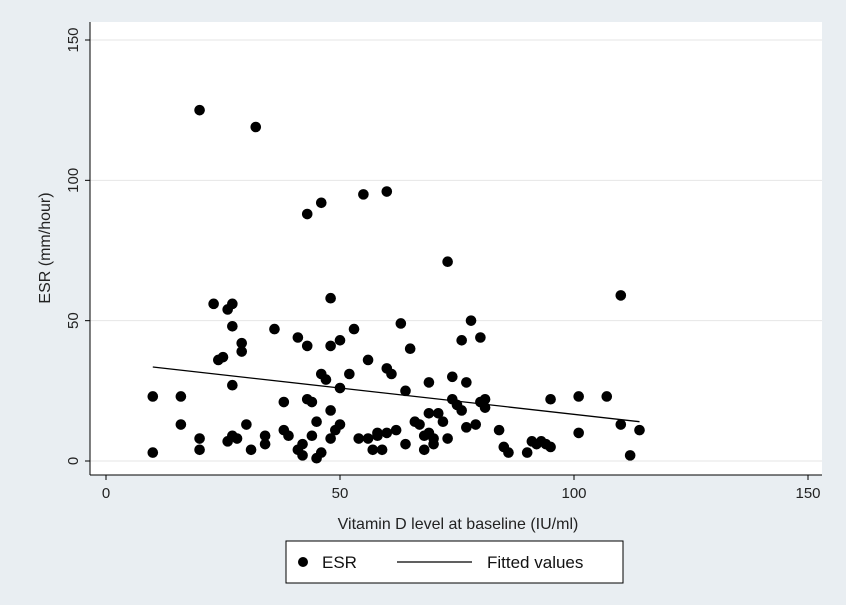 This screenshot has width=846, height=605. I want to click on x-ticks: 0 50 100 150, so click(461, 488).